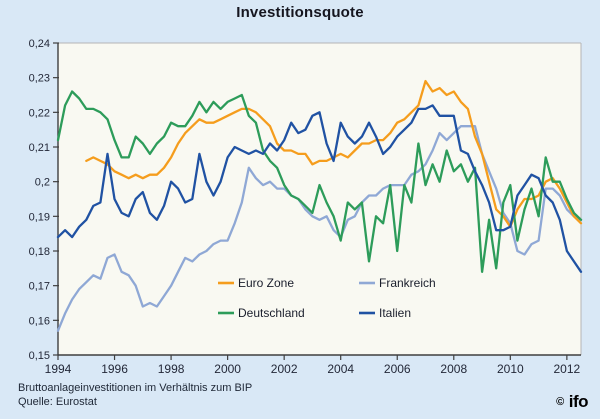  I want to click on x-tick-label: 1998, so click(171, 369).